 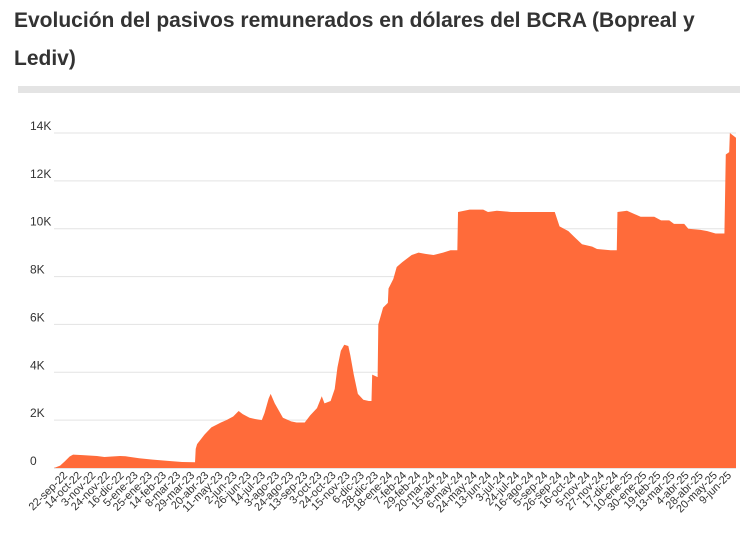 What do you see at coordinates (40, 293) in the screenshot?
I see `y-axis-ticks: 0 2K 4K 6K 8K 10K 12K 14K` at bounding box center [40, 293].